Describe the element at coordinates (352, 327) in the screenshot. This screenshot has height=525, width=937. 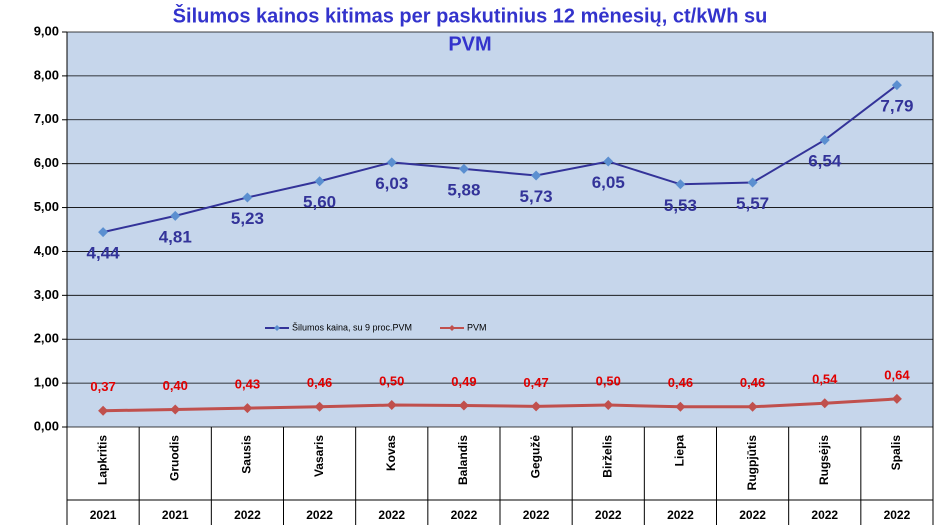
I see `legend-label: Šilumos kaina, su 9 proc.PVM` at that location.